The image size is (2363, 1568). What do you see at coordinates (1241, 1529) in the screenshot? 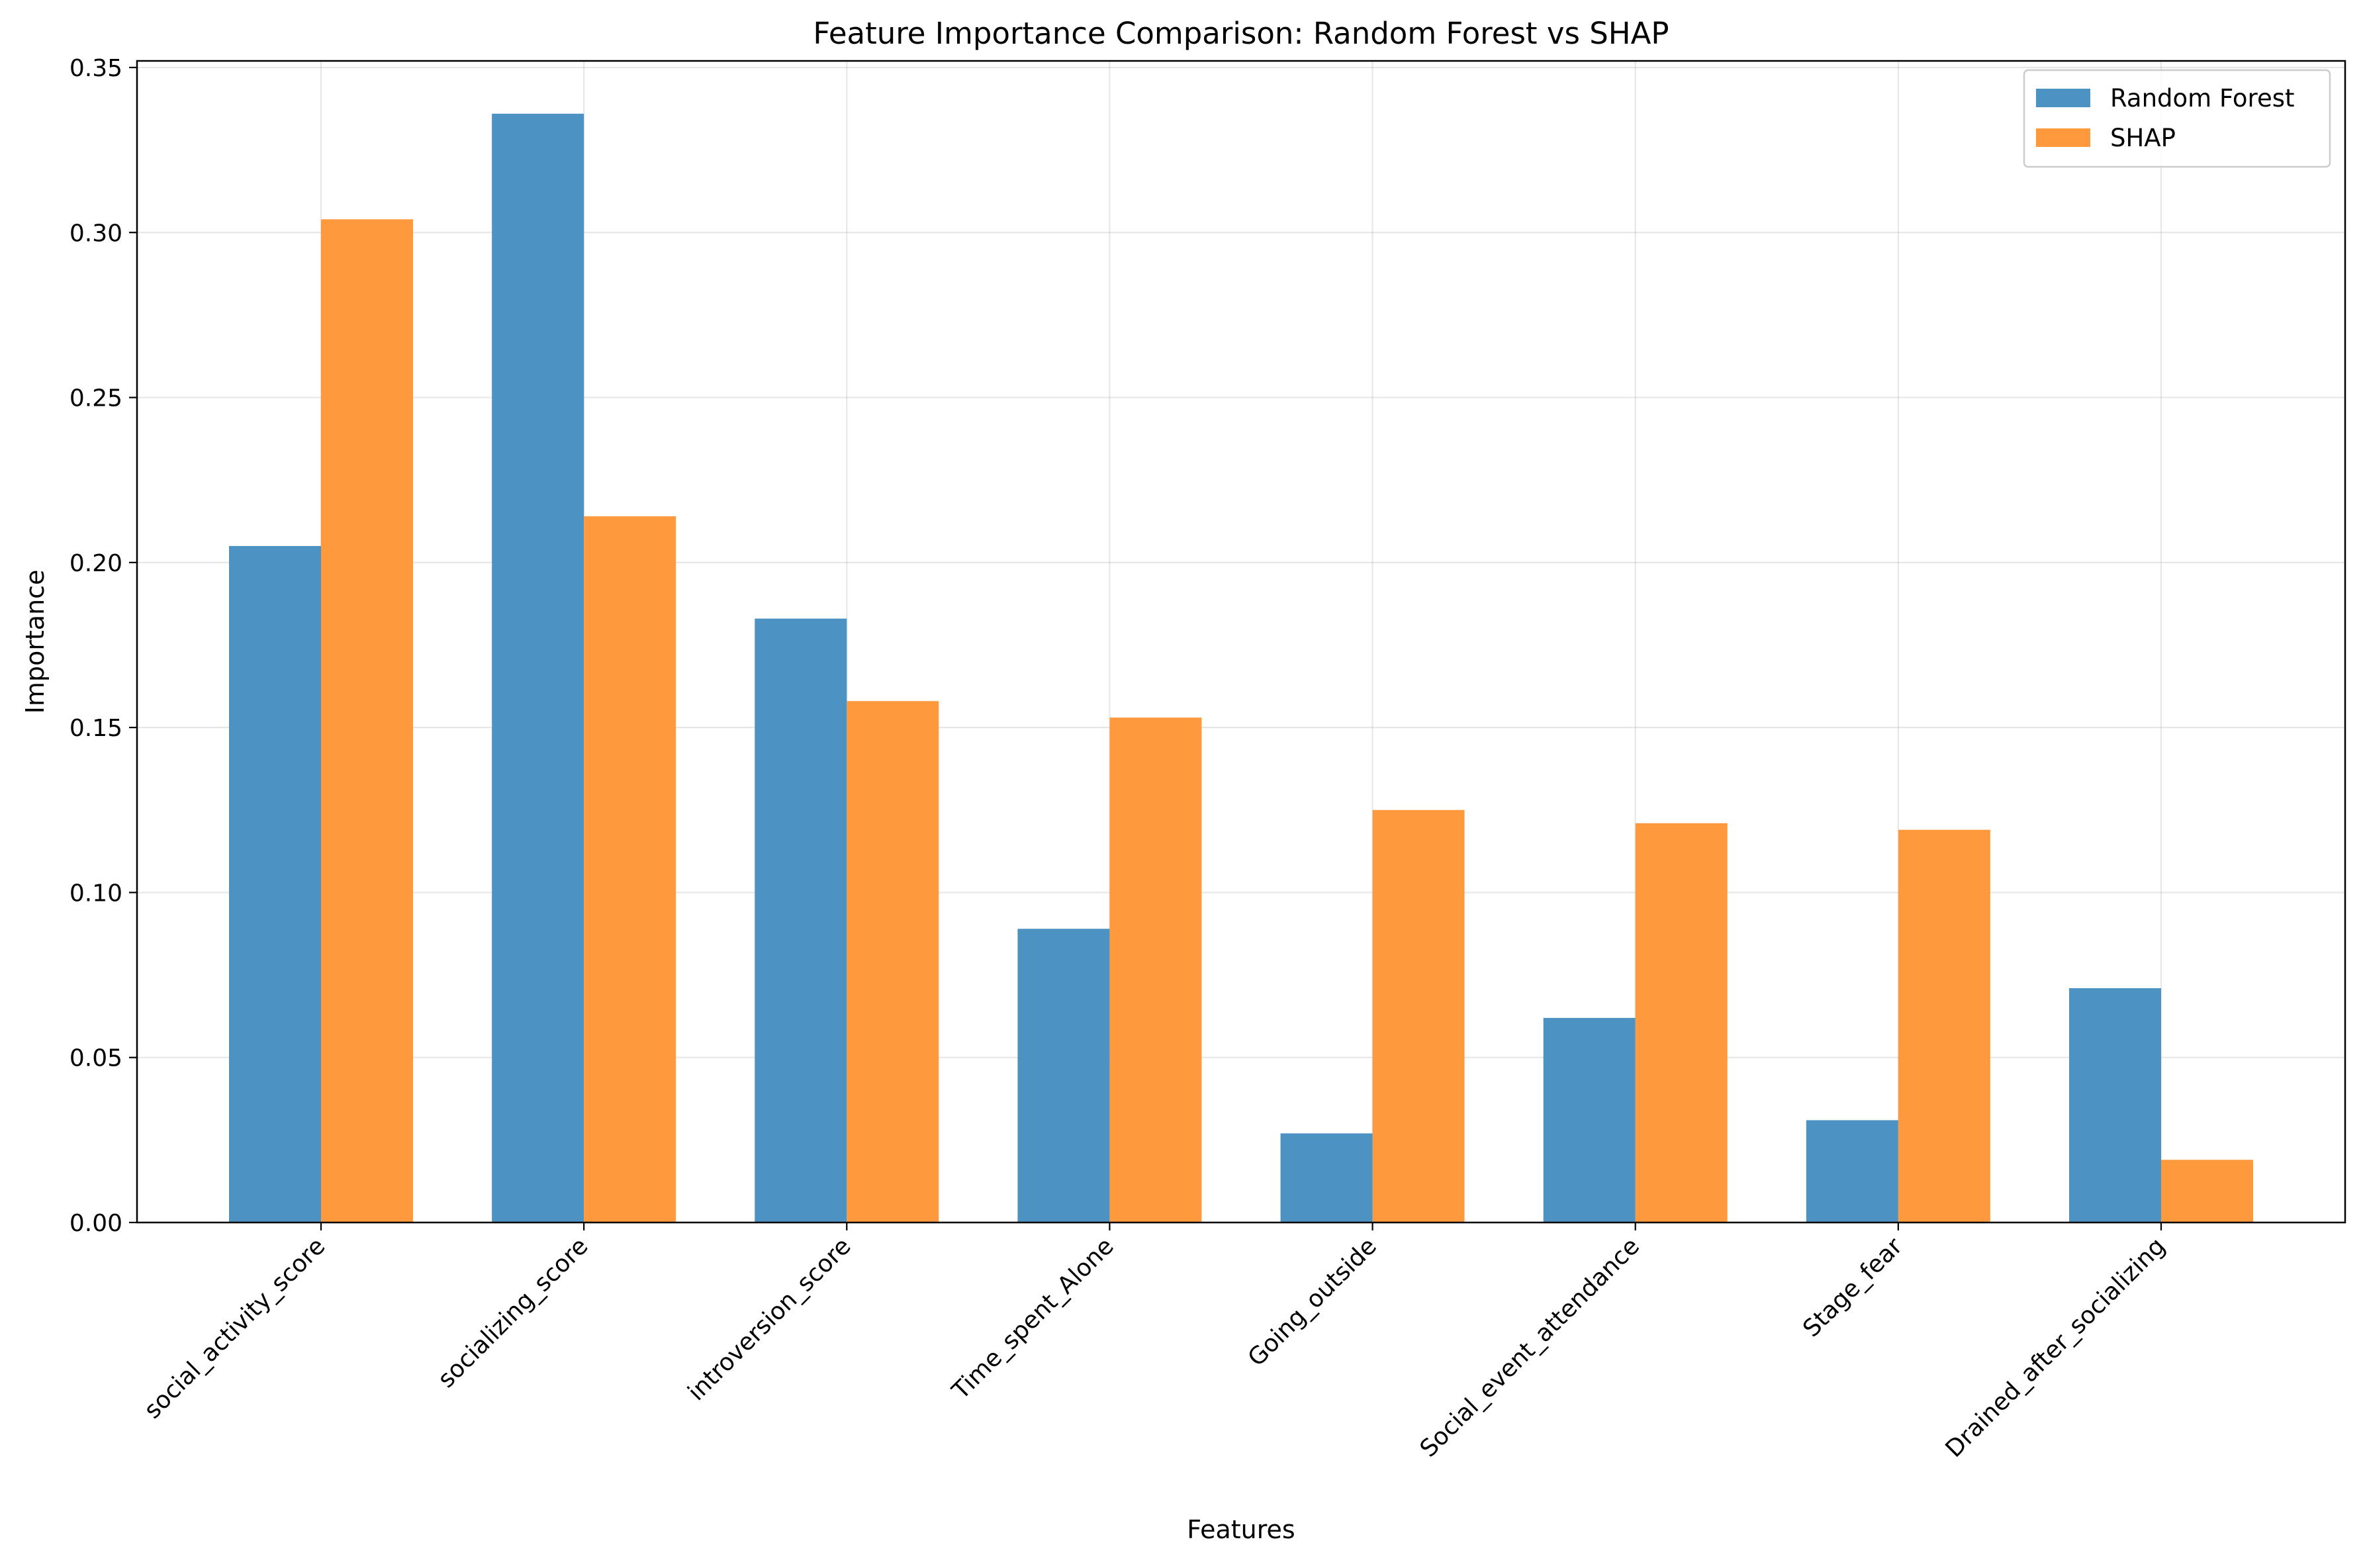
I see `x-axis-label: Features` at bounding box center [1241, 1529].